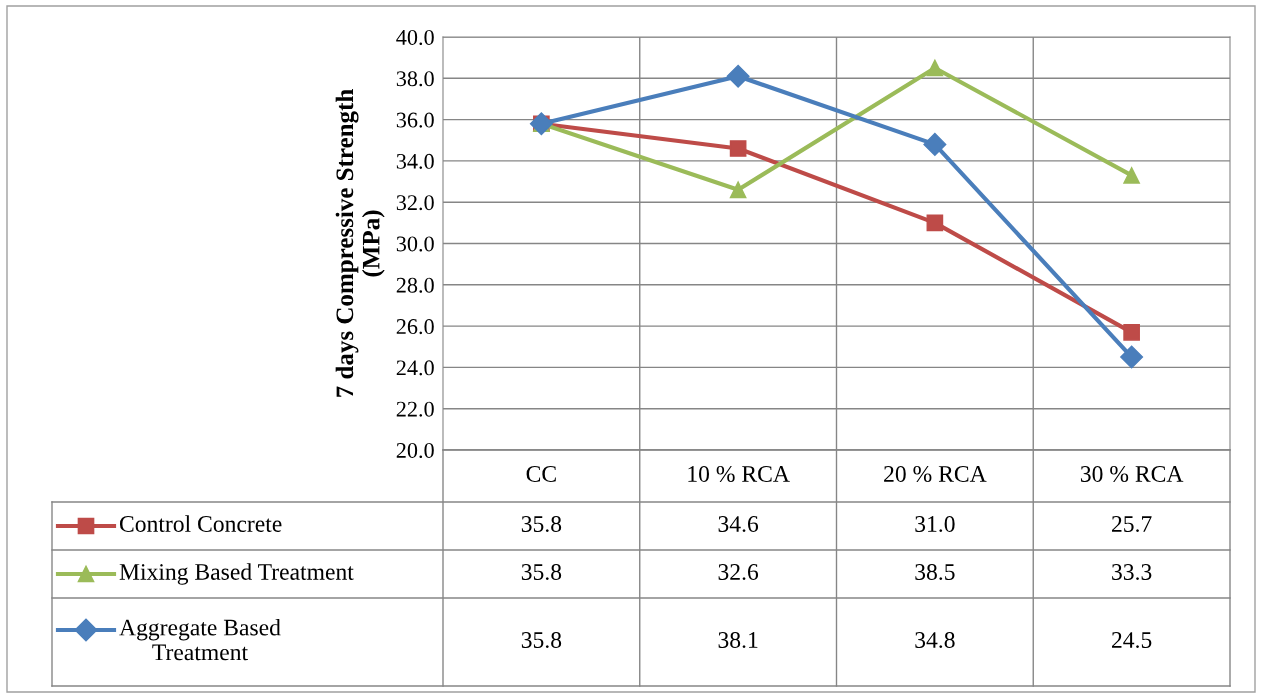 This screenshot has width=1263, height=698. What do you see at coordinates (1132, 473) in the screenshot?
I see `x-tick-label: 30 % RCA` at bounding box center [1132, 473].